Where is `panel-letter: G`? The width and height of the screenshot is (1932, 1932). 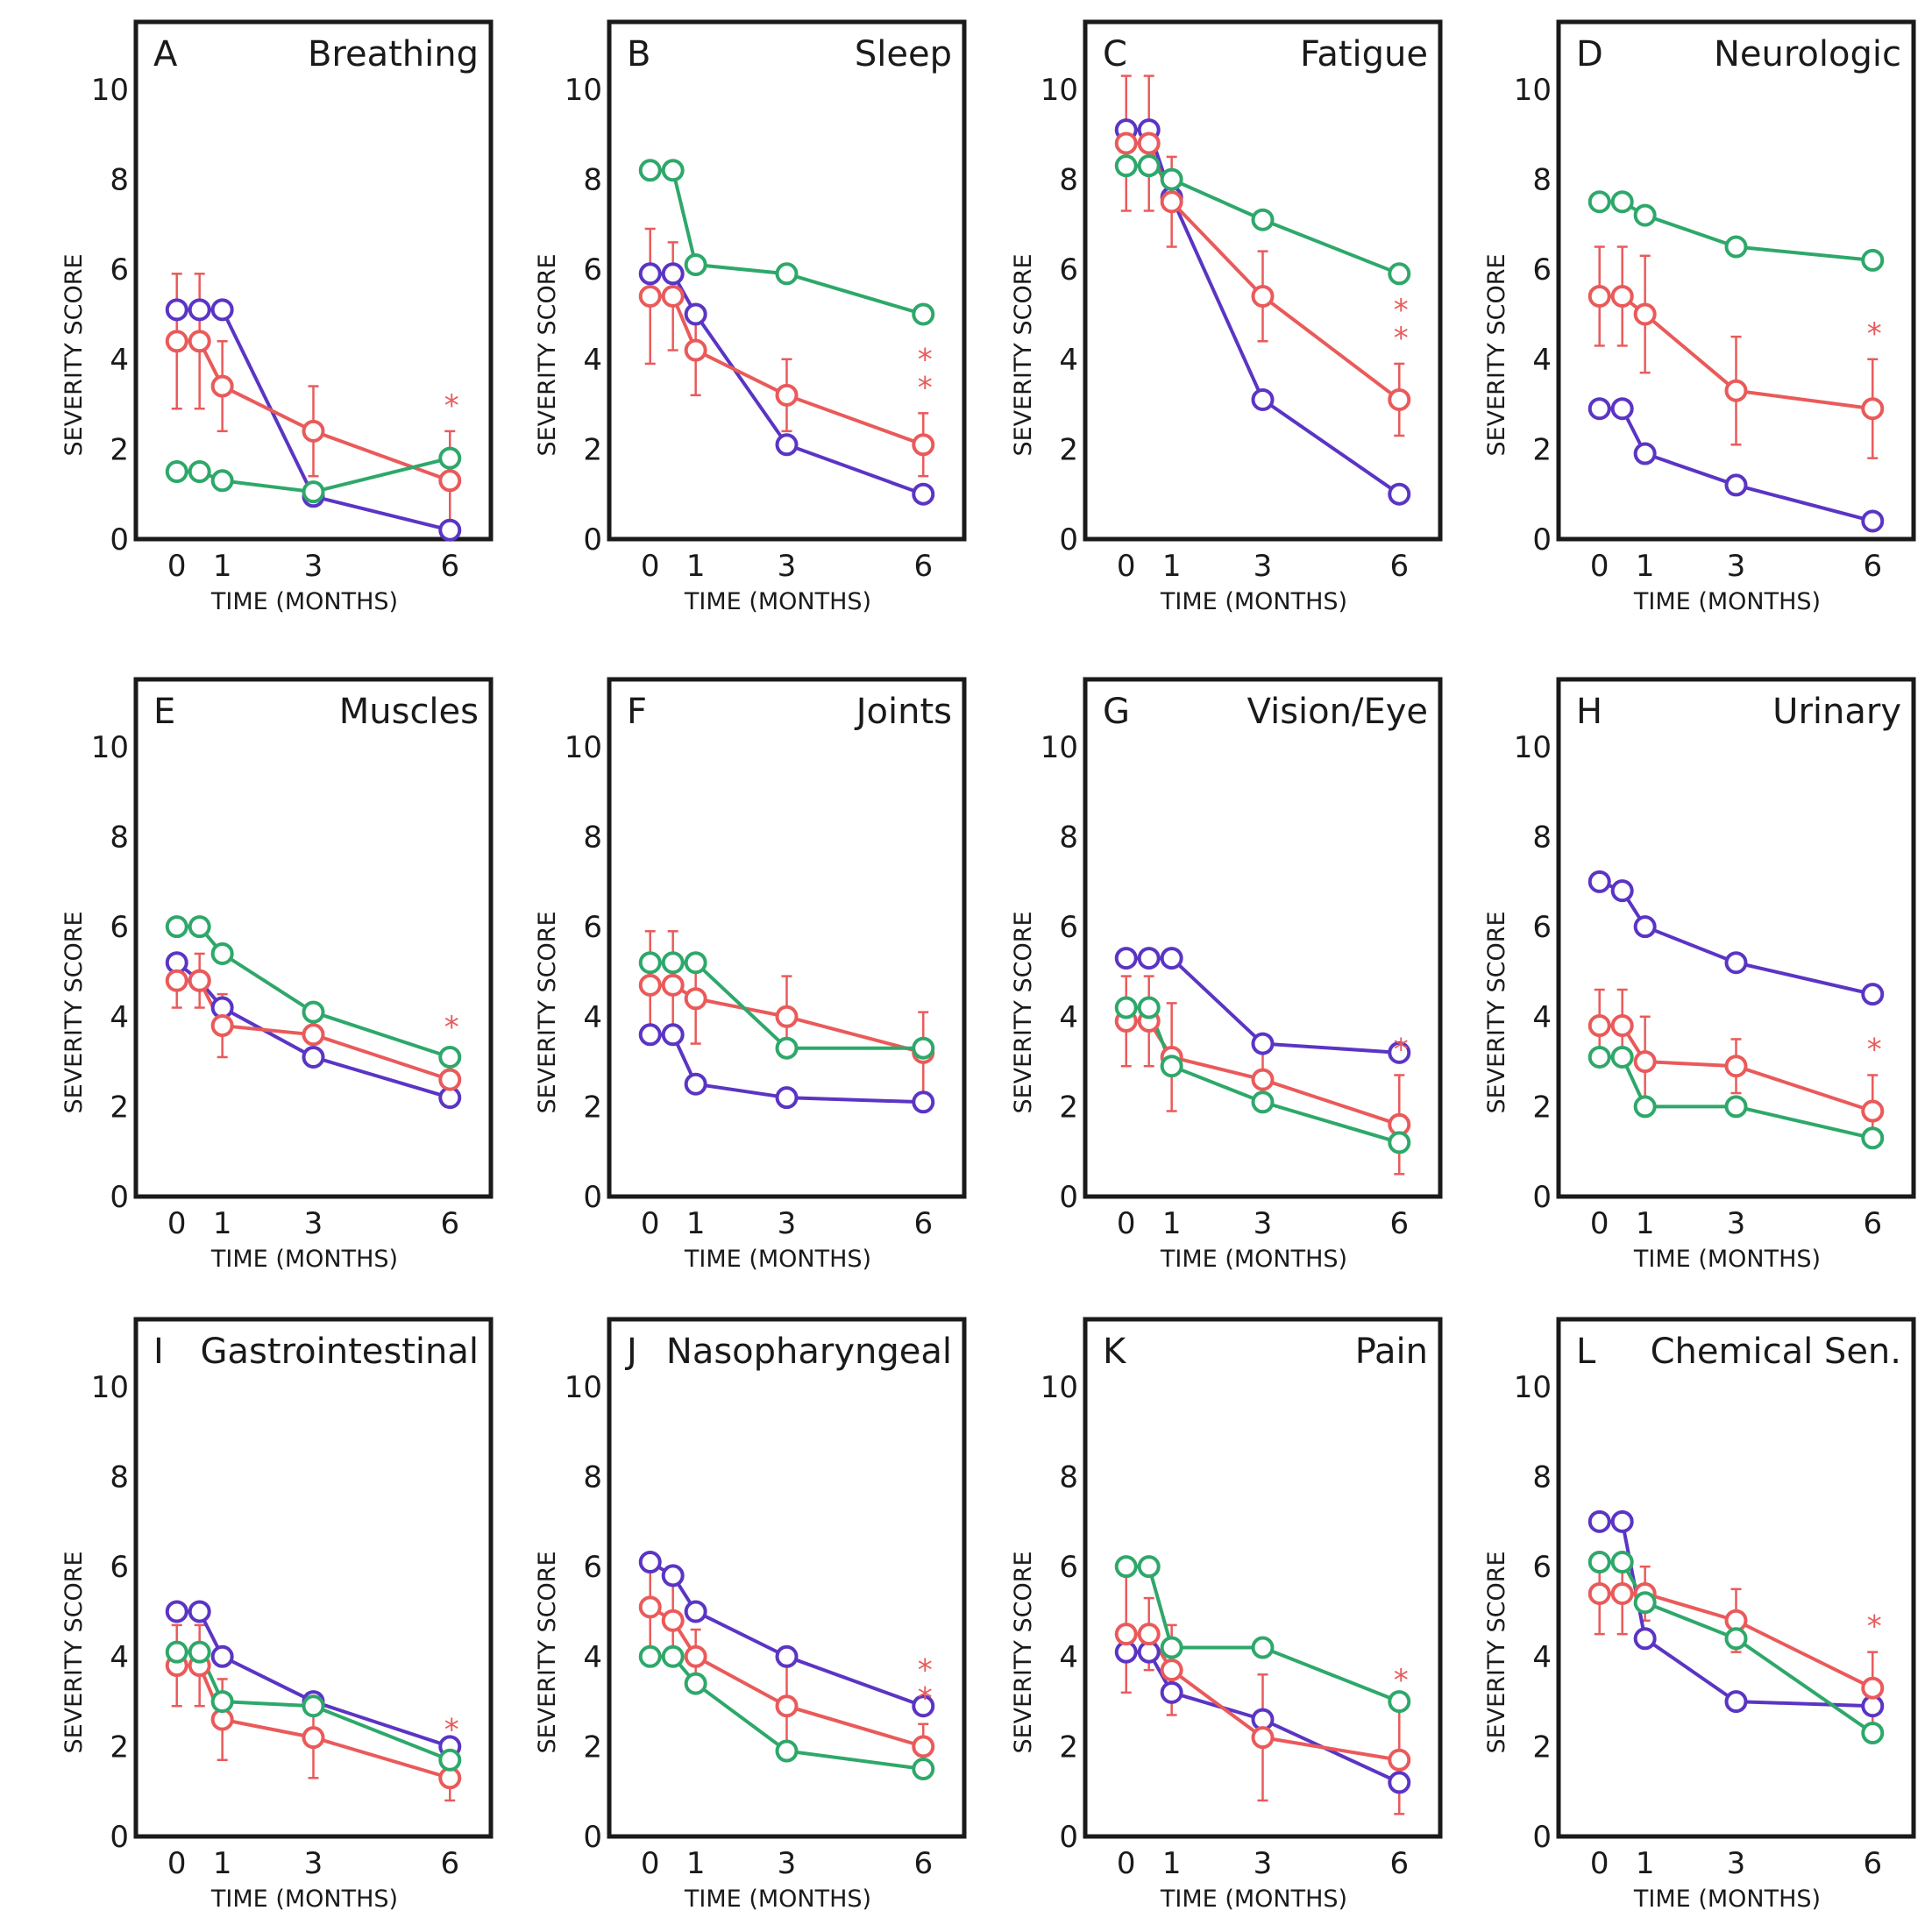 panel-letter: G is located at coordinates (1116, 712).